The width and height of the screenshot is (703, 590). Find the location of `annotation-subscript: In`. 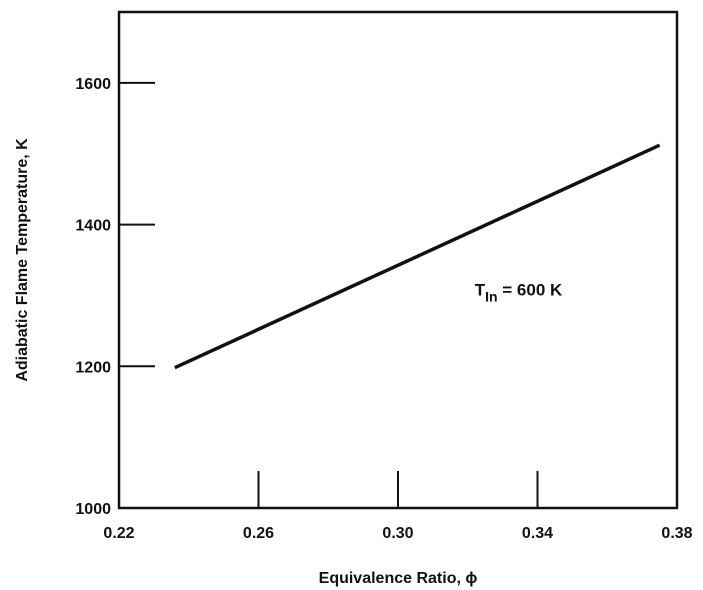

annotation-subscript: In is located at coordinates (491, 296).